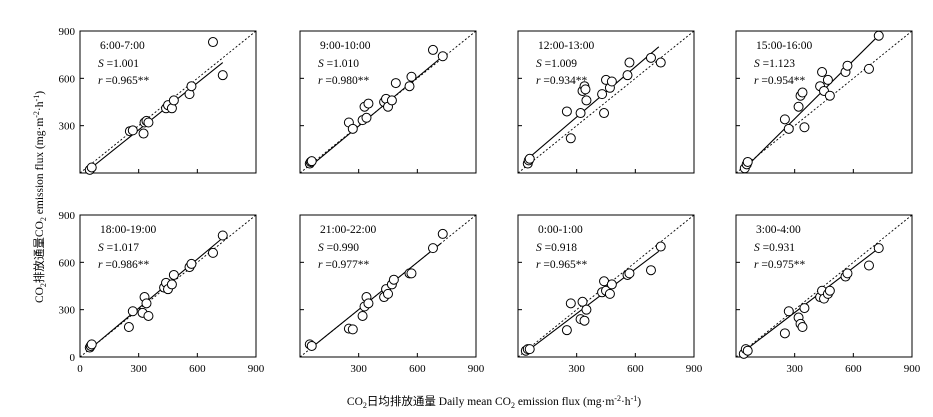 This screenshot has width=933, height=417. What do you see at coordinates (345, 46) in the screenshot?
I see `panel-time-label: 9:00-10:00` at bounding box center [345, 46].